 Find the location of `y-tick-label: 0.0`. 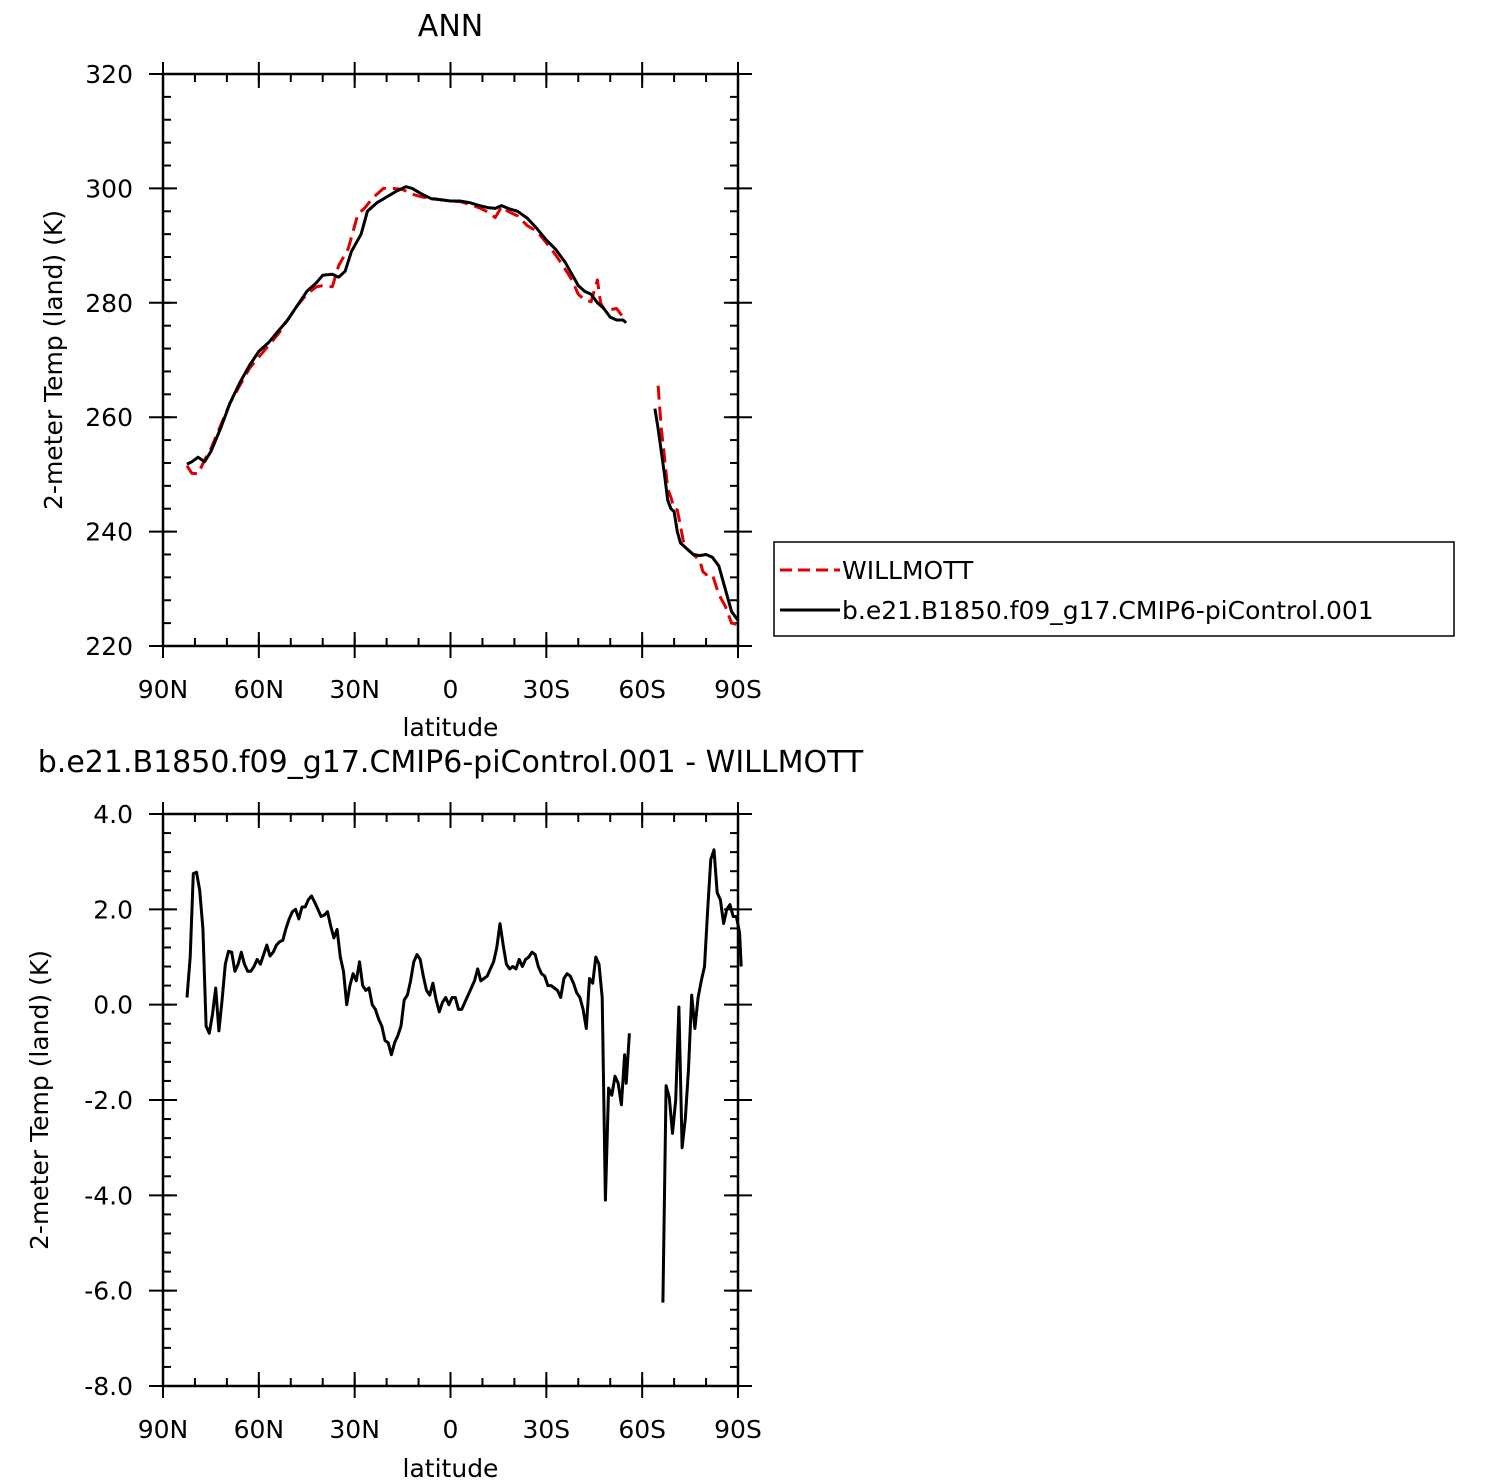

y-tick-label: 0.0 is located at coordinates (113, 1005).